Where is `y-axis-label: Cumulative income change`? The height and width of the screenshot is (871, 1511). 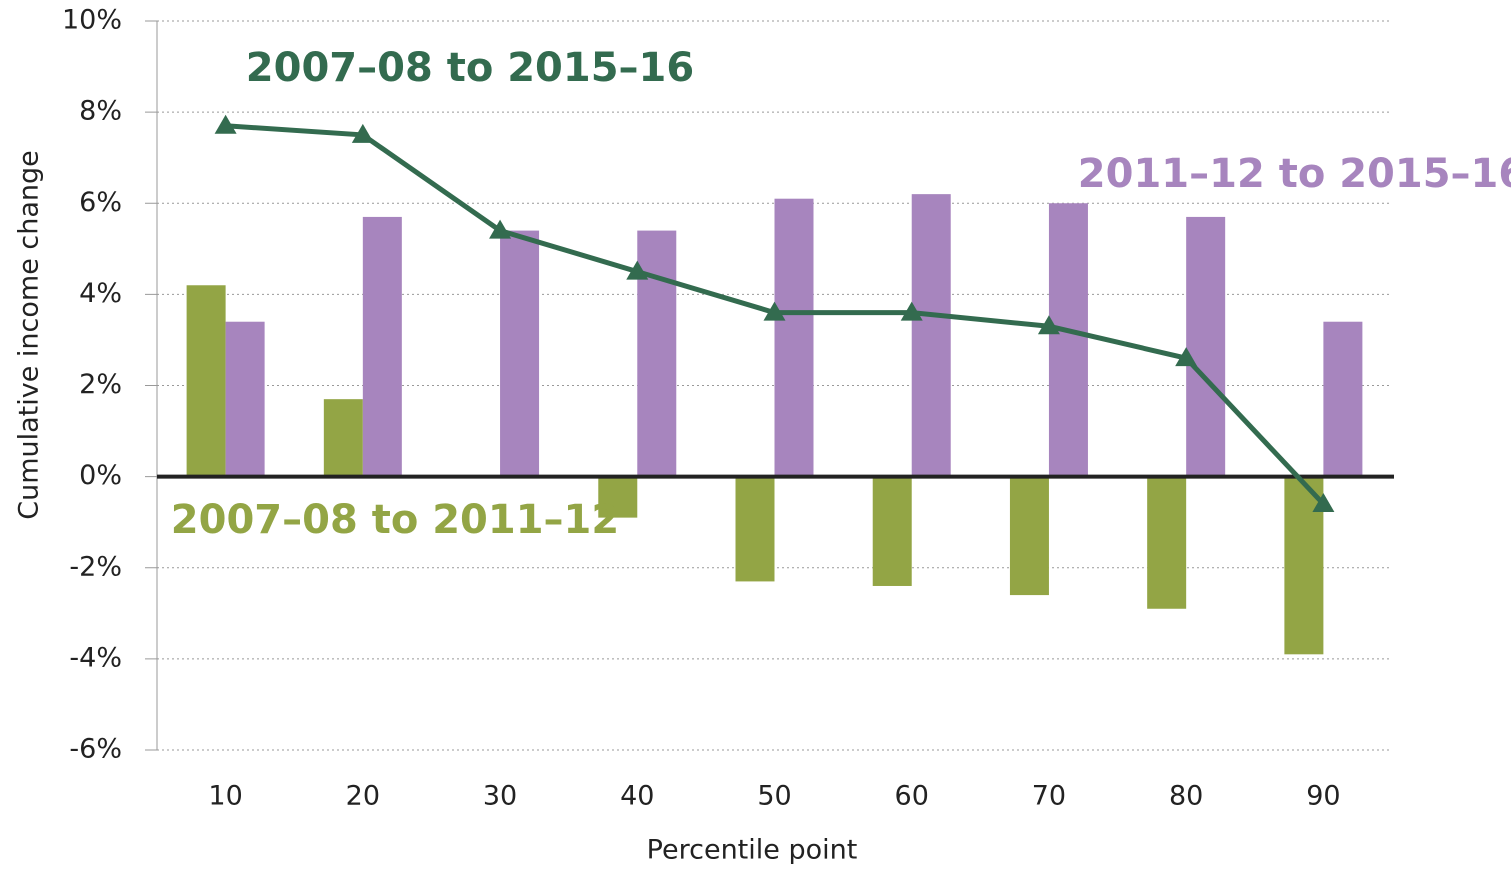
y-axis-label: Cumulative income change is located at coordinates (29, 335).